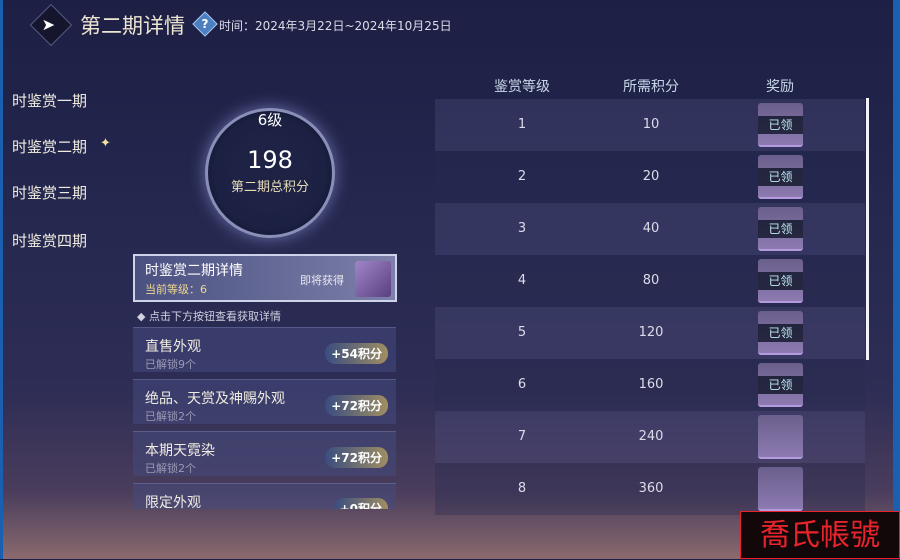 Image resolution: width=900 pixels, height=560 pixels. What do you see at coordinates (522, 124) in the screenshot?
I see `row-level: 1` at bounding box center [522, 124].